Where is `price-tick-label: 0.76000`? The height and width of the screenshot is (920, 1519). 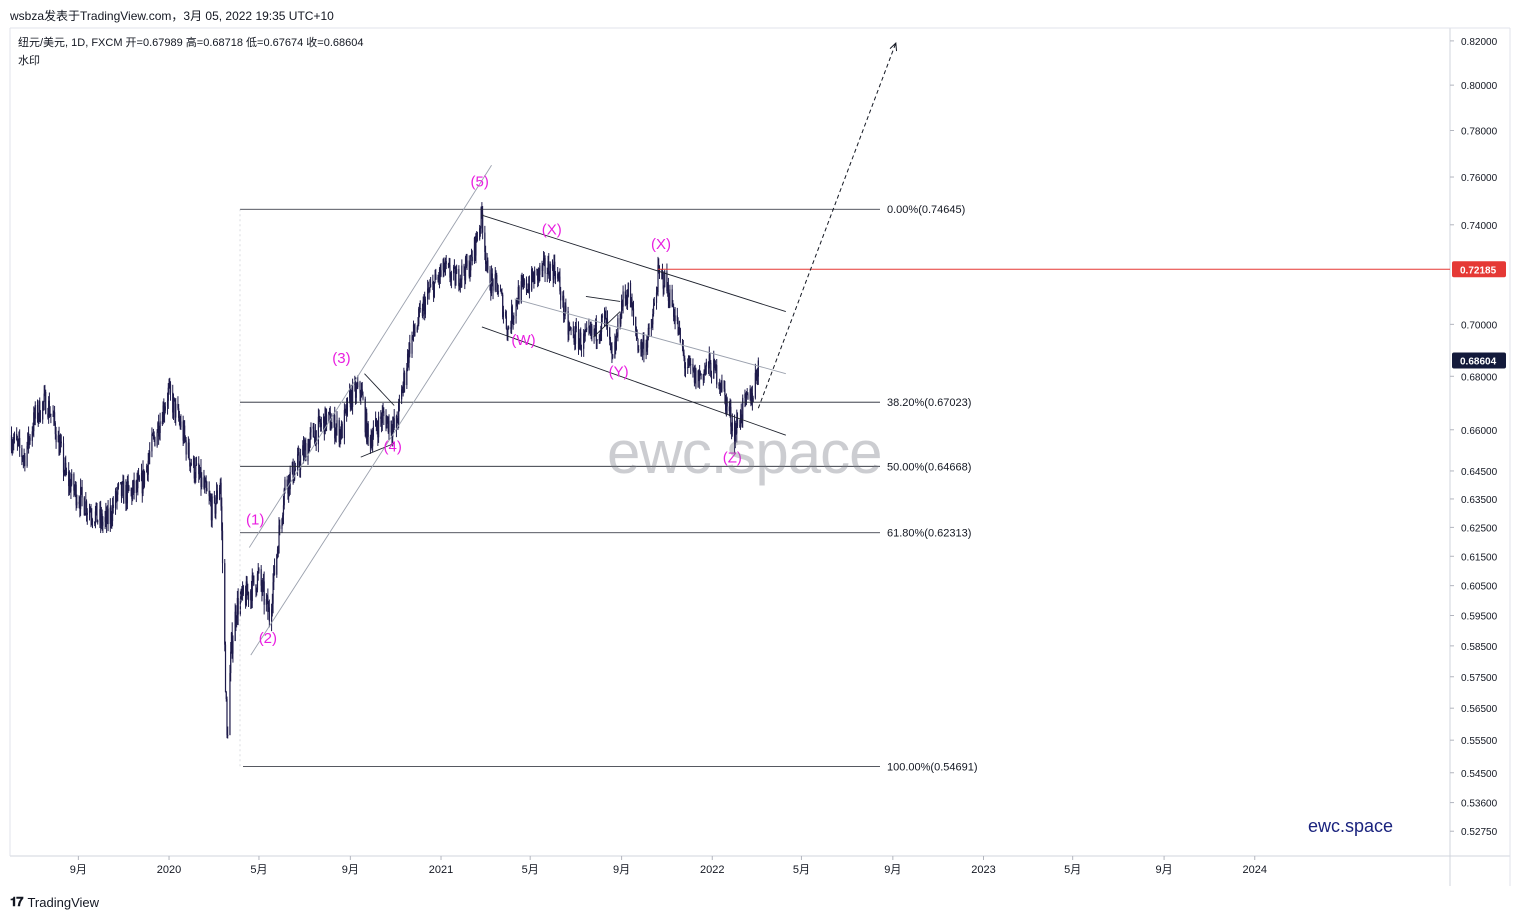
price-tick-label: 0.76000 is located at coordinates (1479, 178).